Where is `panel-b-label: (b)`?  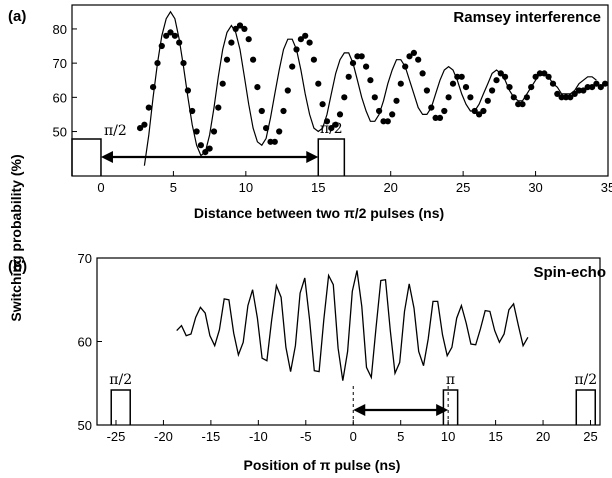 panel-b-label: (b) is located at coordinates (17, 266).